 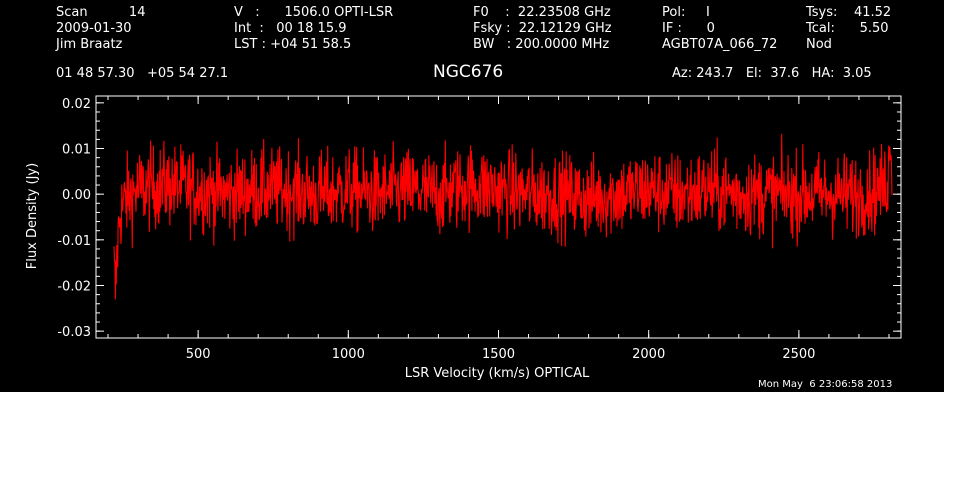 What do you see at coordinates (101, 12) in the screenshot?
I see `scan-label: Scan 14` at bounding box center [101, 12].